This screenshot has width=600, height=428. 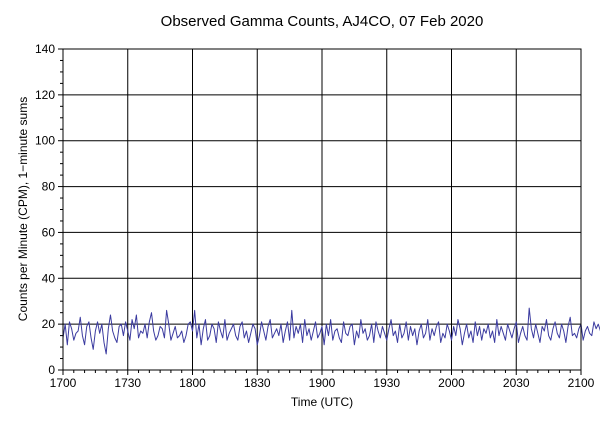 What do you see at coordinates (581, 383) in the screenshot?
I see `x-tick-label: 2100` at bounding box center [581, 383].